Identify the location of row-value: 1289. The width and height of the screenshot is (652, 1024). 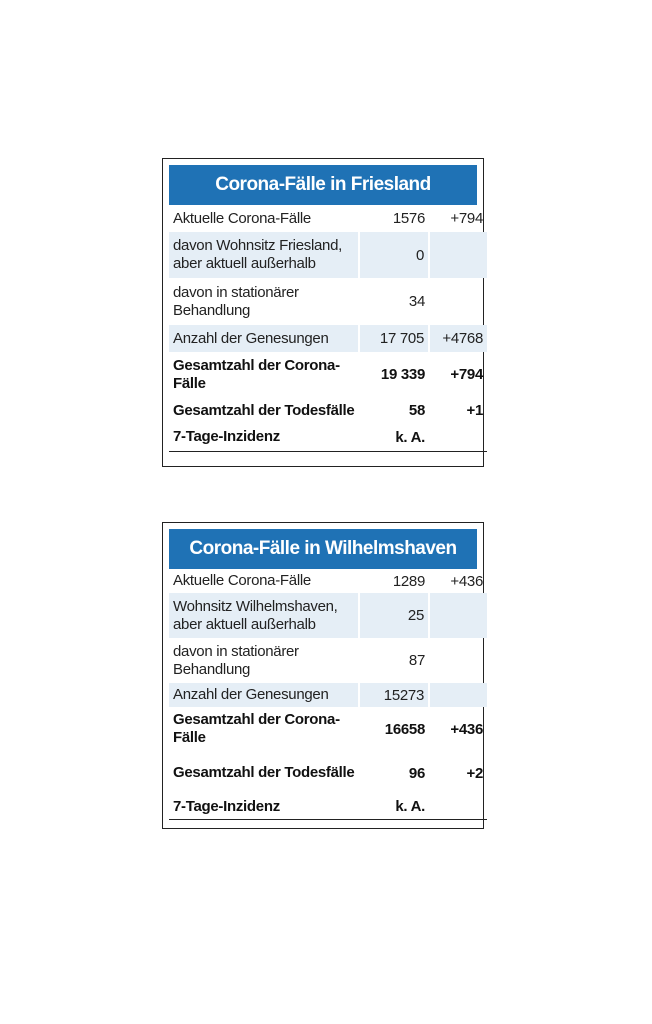
(408, 581).